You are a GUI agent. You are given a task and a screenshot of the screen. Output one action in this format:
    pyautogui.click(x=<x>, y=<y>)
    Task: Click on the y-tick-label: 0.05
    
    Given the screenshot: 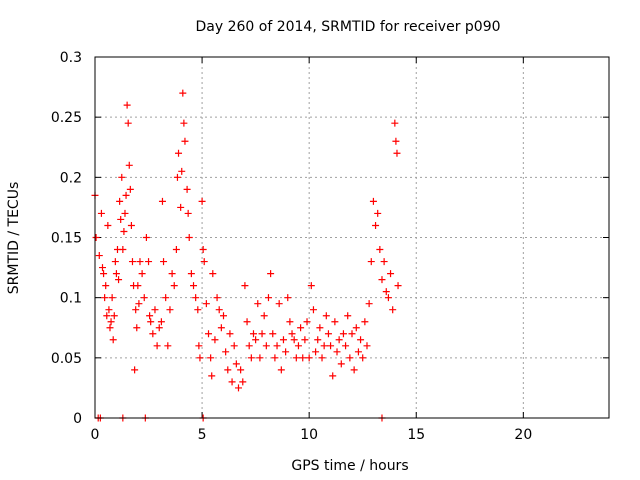 What is the action you would take?
    pyautogui.click(x=66, y=359)
    